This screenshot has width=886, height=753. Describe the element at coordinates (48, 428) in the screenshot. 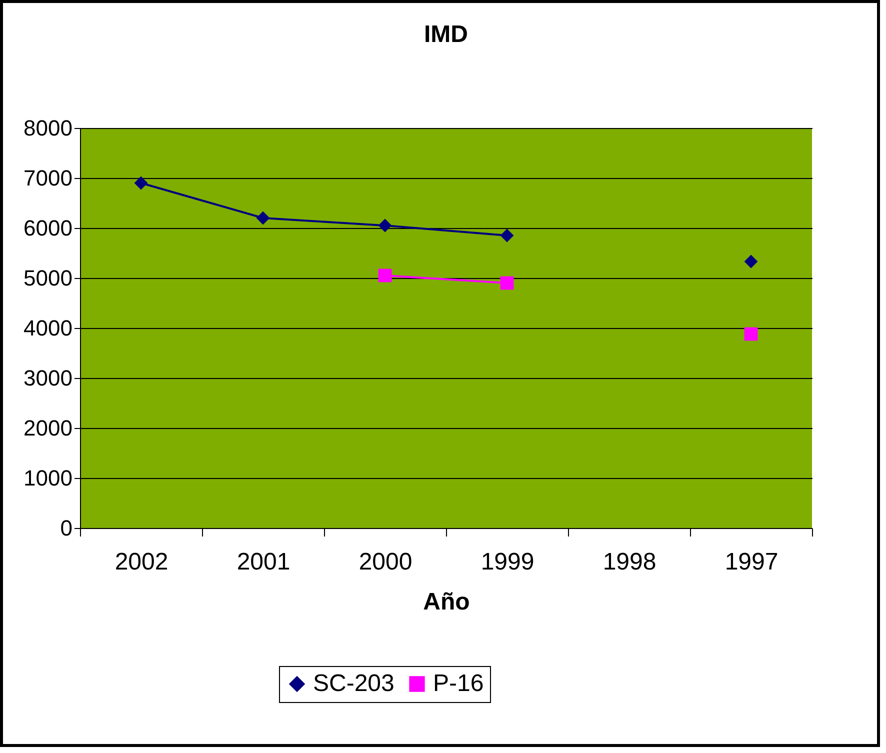

I see `y-tick-label: 2000` at that location.